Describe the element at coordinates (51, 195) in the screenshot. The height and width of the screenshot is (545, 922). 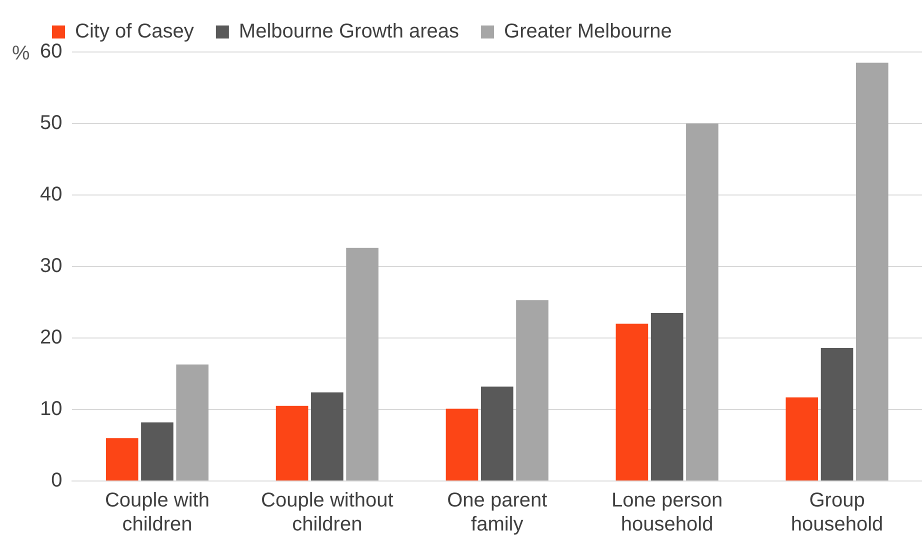
I see `y-tick-label: 40` at that location.